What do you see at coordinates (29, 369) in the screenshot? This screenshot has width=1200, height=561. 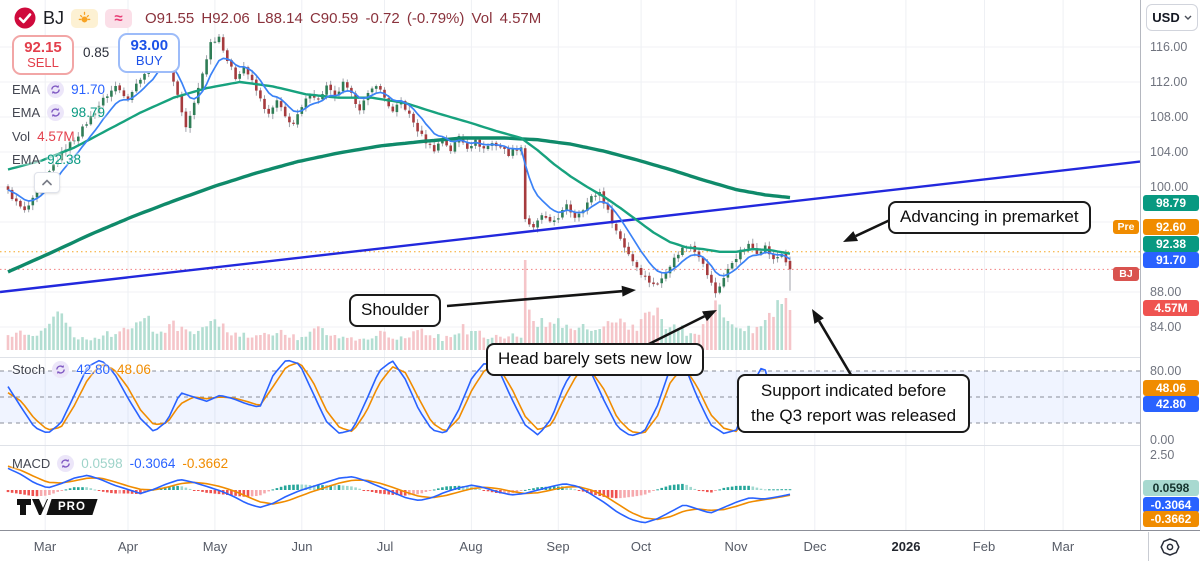 I see `stoch-label: Stoch` at bounding box center [29, 369].